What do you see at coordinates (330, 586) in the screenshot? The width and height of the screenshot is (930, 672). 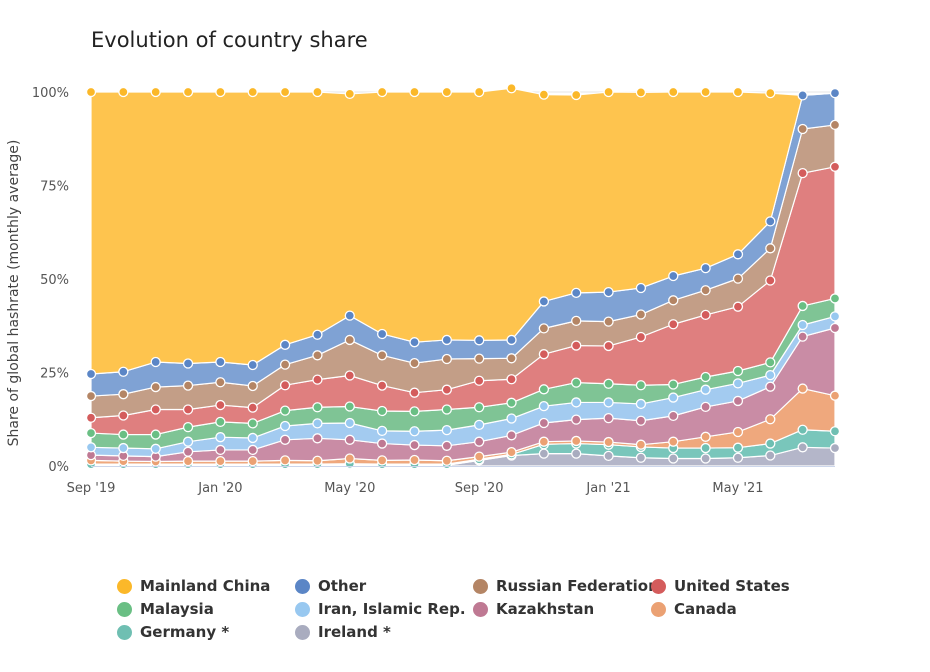 I see `legend-item-other: Other` at bounding box center [330, 586].